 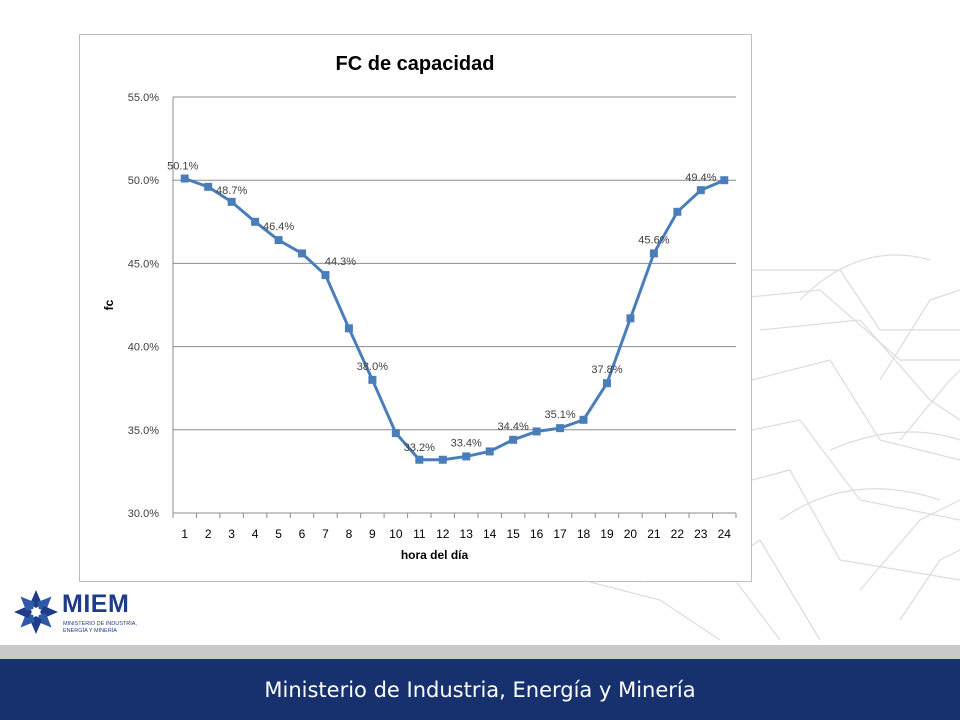 I want to click on footer-bar, so click(x=480, y=689).